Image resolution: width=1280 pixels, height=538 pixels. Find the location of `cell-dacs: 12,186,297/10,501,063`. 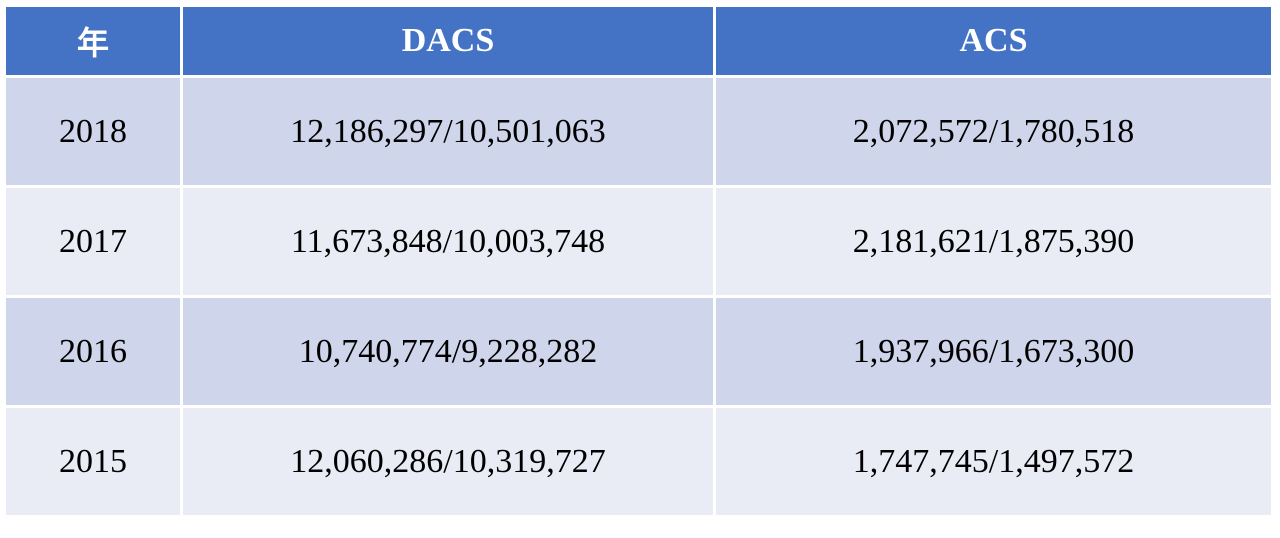

cell-dacs: 12,186,297/10,501,063 is located at coordinates (448, 131).